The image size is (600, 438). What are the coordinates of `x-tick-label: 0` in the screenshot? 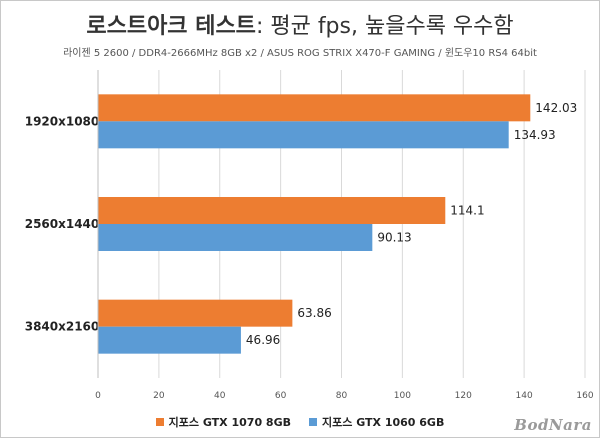 It's located at (98, 396).